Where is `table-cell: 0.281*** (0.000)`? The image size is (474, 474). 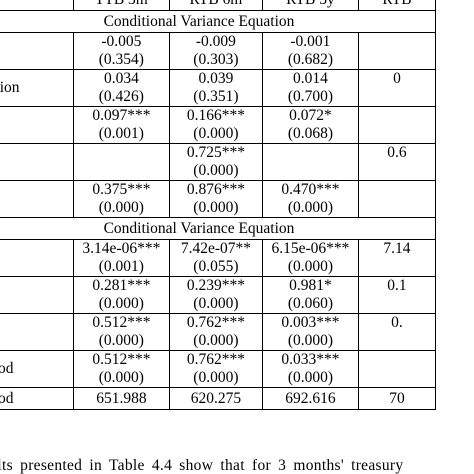
table-cell: 0.281*** (0.000) is located at coordinates (121, 295).